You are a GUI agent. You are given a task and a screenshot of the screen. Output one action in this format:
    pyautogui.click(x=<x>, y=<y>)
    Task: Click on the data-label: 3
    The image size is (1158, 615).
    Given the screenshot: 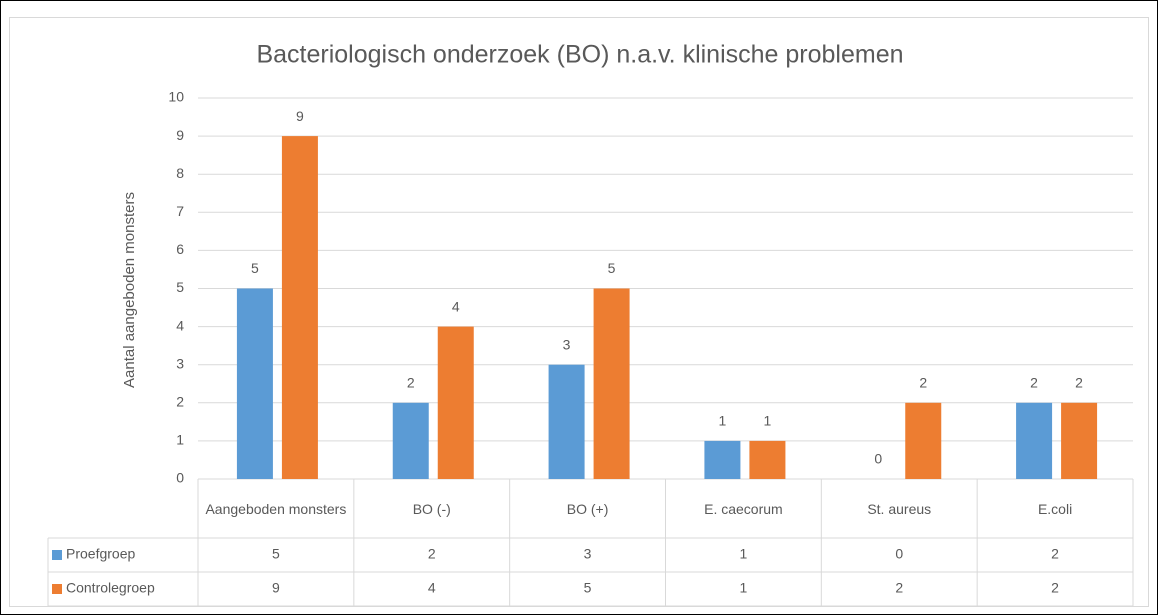 What is the action you would take?
    pyautogui.click(x=567, y=344)
    